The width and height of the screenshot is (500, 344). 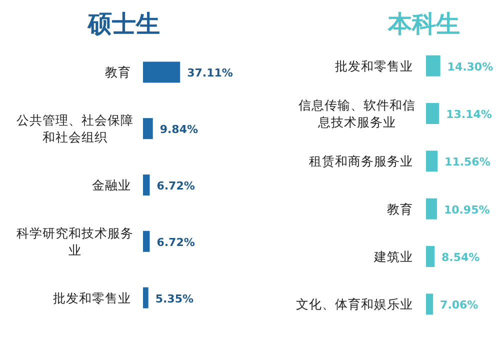 I want to click on data-label: 11.56%, so click(x=467, y=162).